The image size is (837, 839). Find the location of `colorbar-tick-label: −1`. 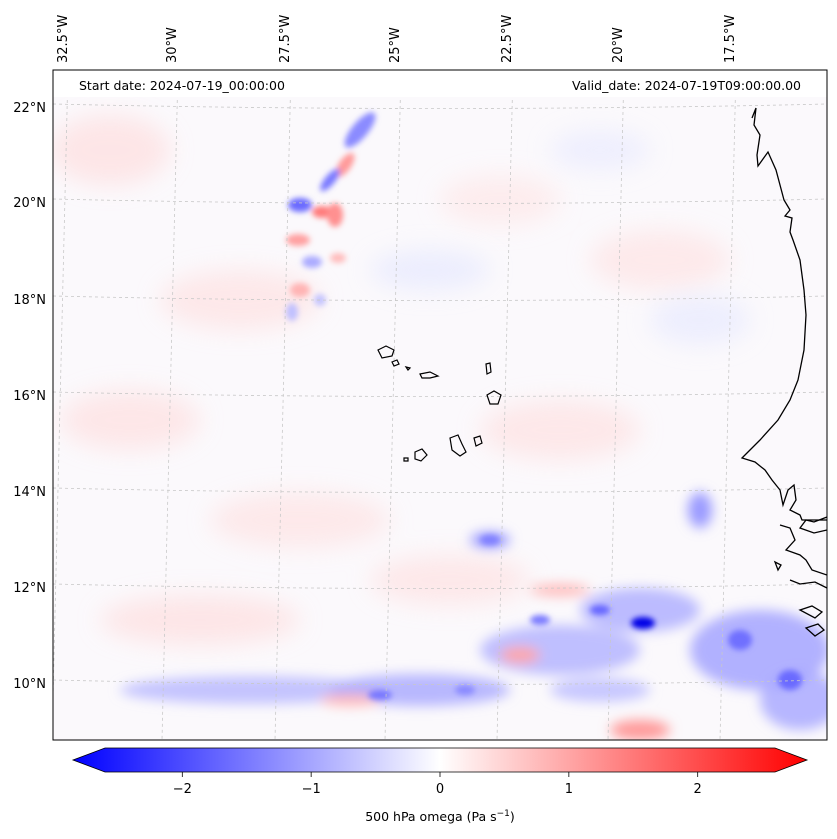

colorbar-tick-label: −1 is located at coordinates (311, 789).